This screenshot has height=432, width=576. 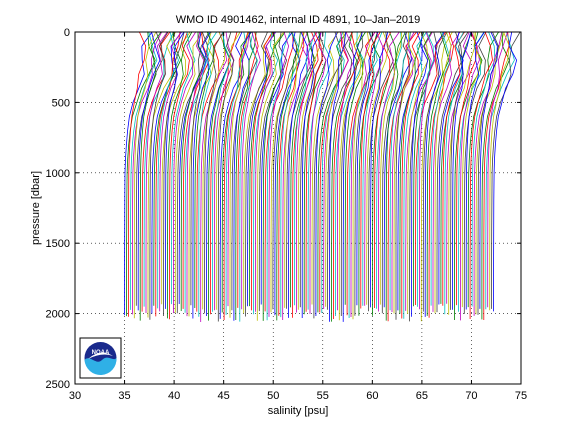 What do you see at coordinates (422, 396) in the screenshot?
I see `x-tick-label: 65` at bounding box center [422, 396].